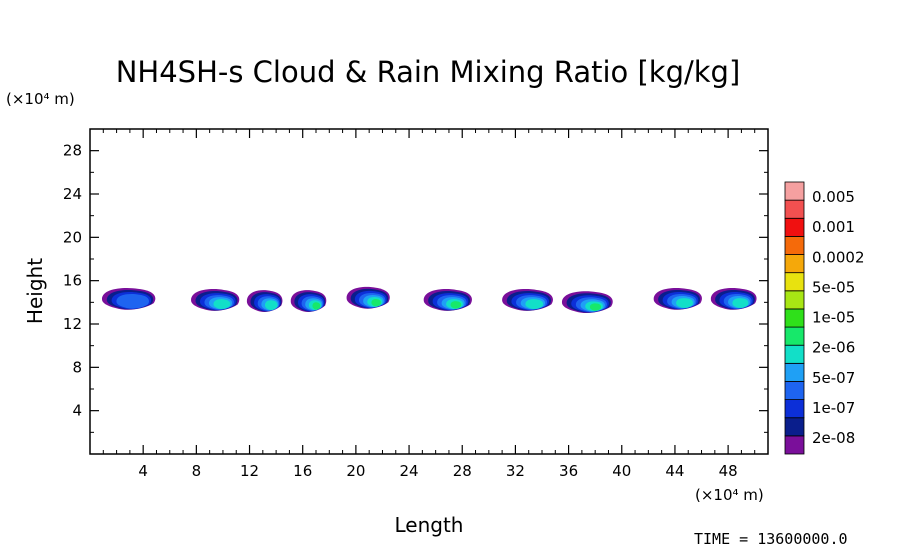 Image resolution: width=904 pixels, height=544 pixels. Describe the element at coordinates (77, 411) in the screenshot. I see `y-tick-label: 4` at that location.